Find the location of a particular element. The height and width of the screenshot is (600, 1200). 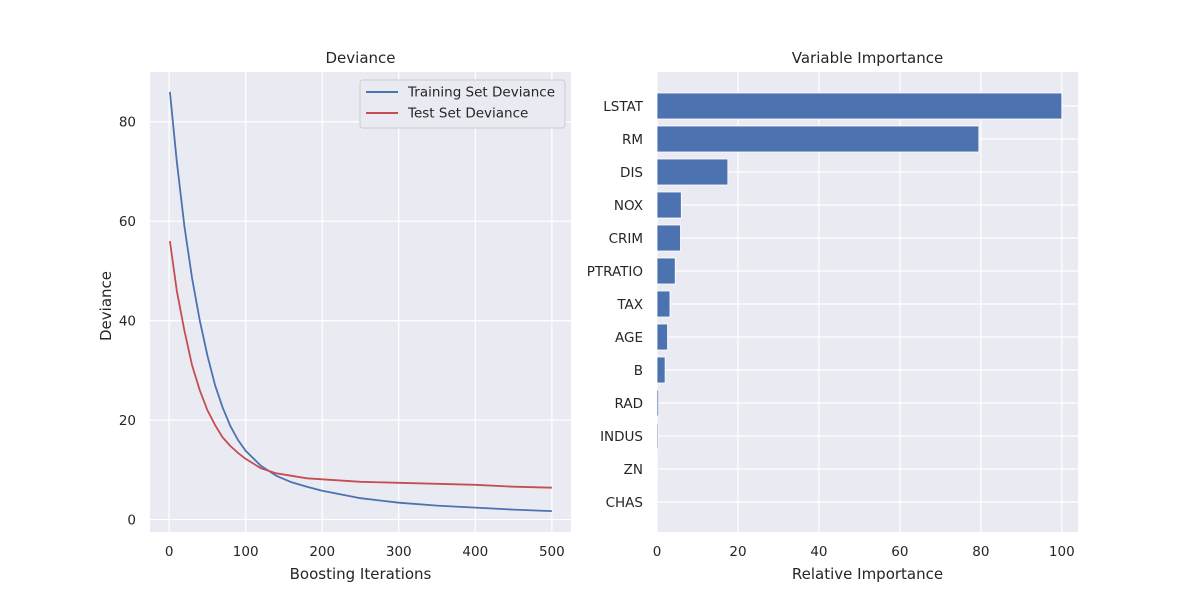

importance-x-ticks: 0 20 40 60 80 100 is located at coordinates (864, 552).